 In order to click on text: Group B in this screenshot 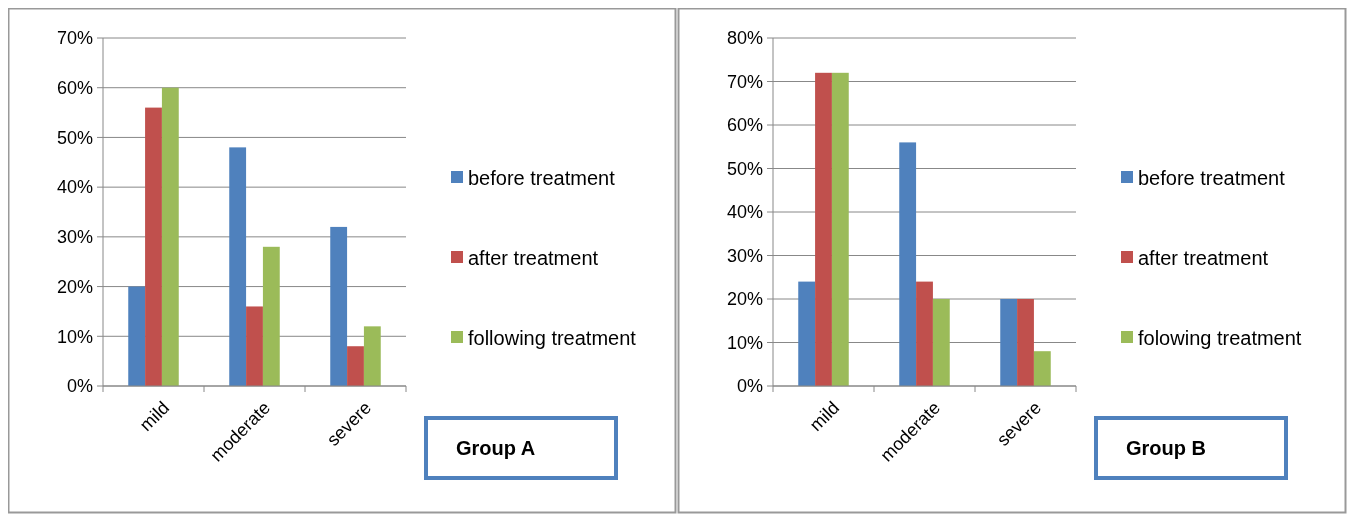, I will do `click(1166, 448)`.